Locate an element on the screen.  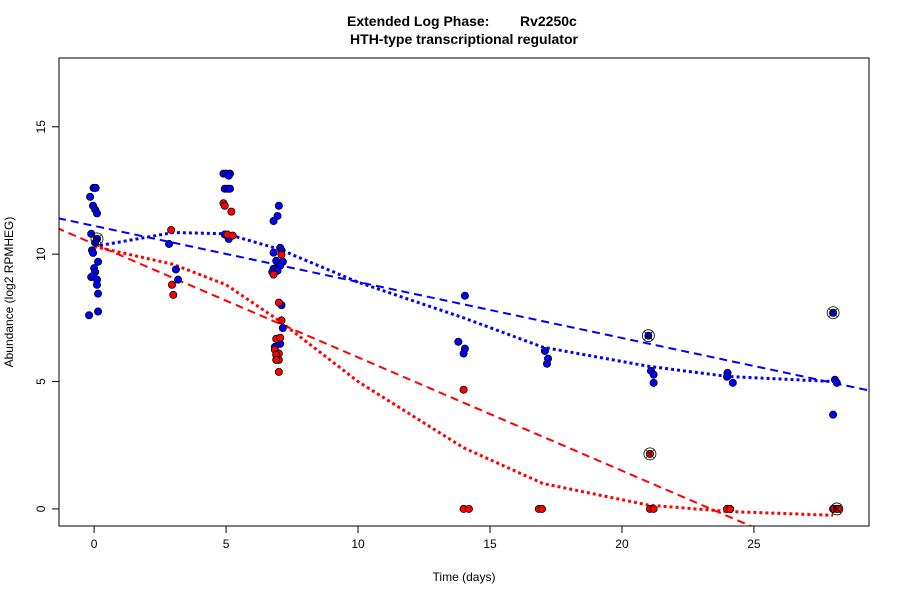
y-tick-label: 0 is located at coordinates (41, 508).